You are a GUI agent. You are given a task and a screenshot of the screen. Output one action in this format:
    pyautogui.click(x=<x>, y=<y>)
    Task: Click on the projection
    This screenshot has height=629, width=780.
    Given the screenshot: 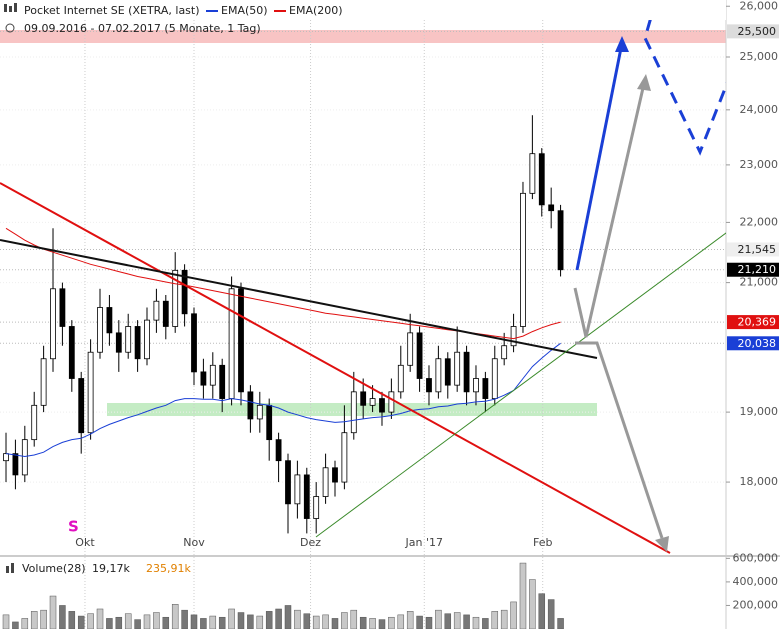 What is the action you would take?
    pyautogui.click(x=684, y=78)
    